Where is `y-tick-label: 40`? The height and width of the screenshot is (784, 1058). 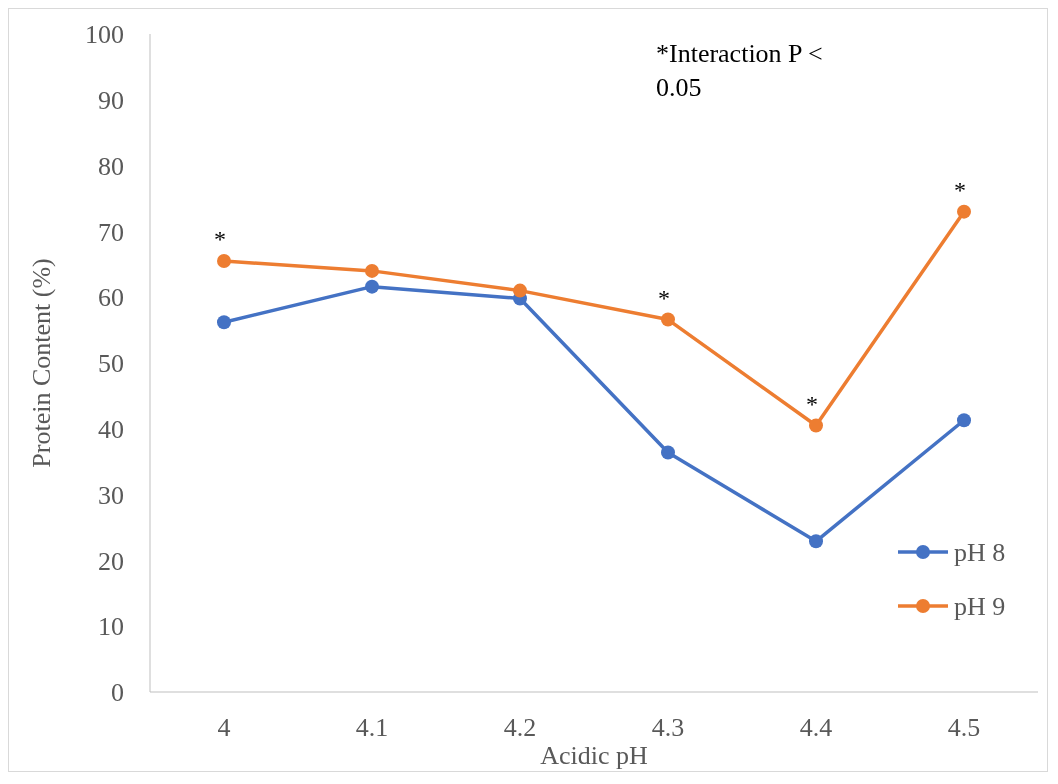
y-tick-label: 40 is located at coordinates (111, 429).